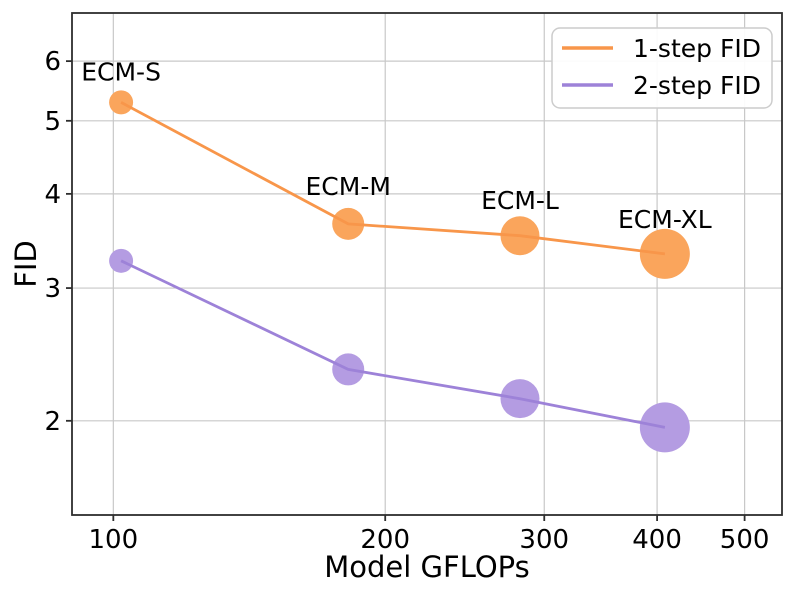 This screenshot has width=797, height=598. What do you see at coordinates (745, 540) in the screenshot?
I see `x-tick-label-500: 500` at bounding box center [745, 540].